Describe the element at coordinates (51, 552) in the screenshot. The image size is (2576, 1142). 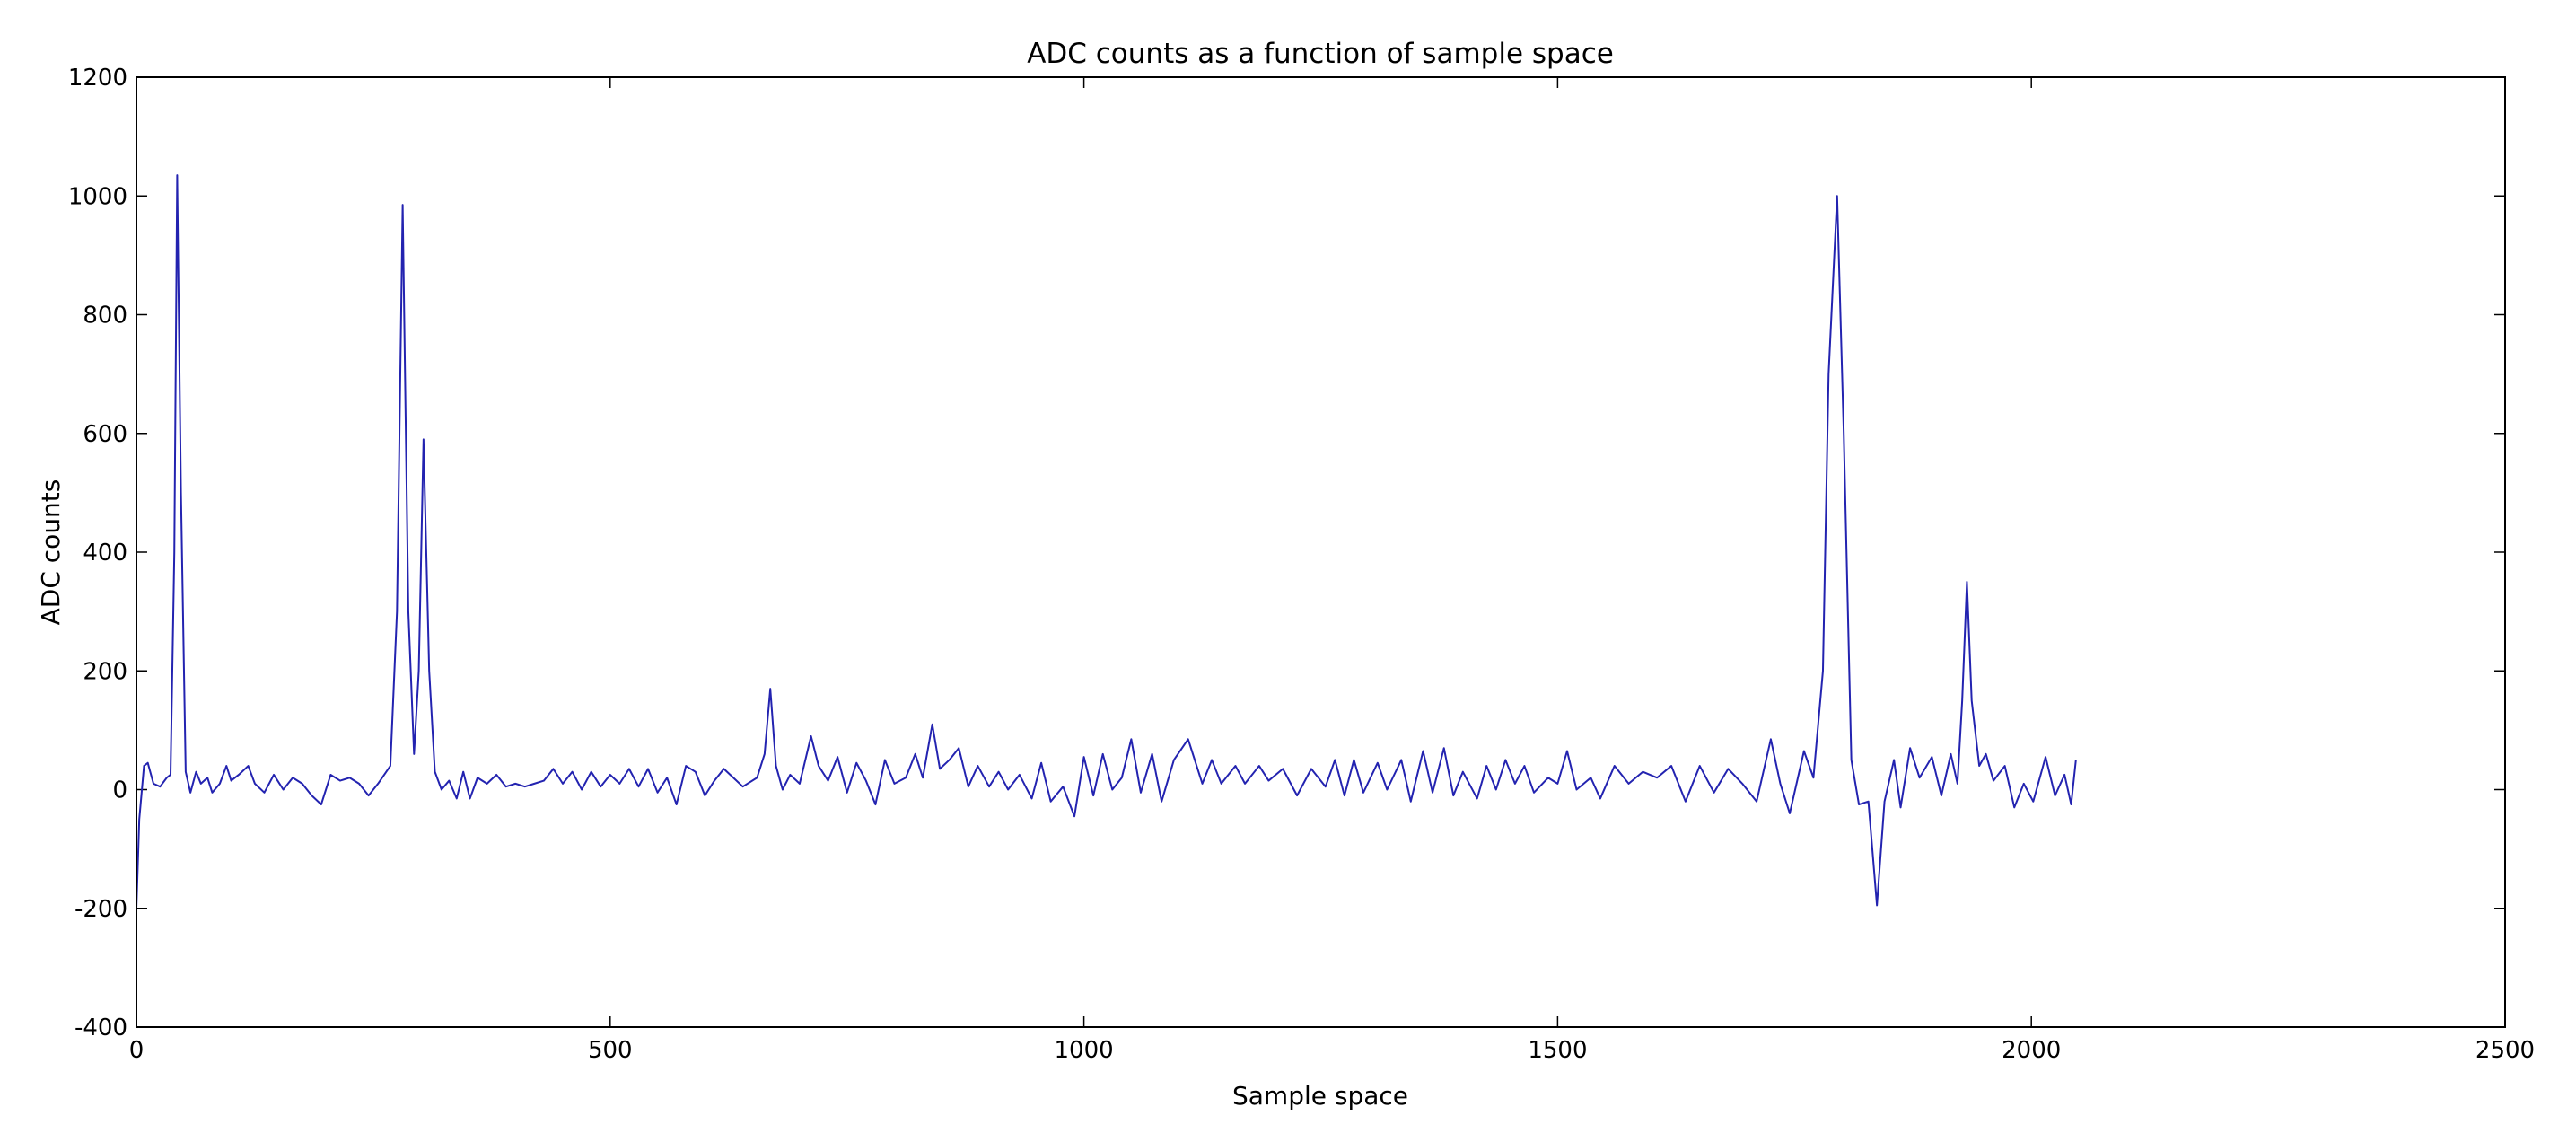
I see `y-axis-label: ADC counts` at that location.